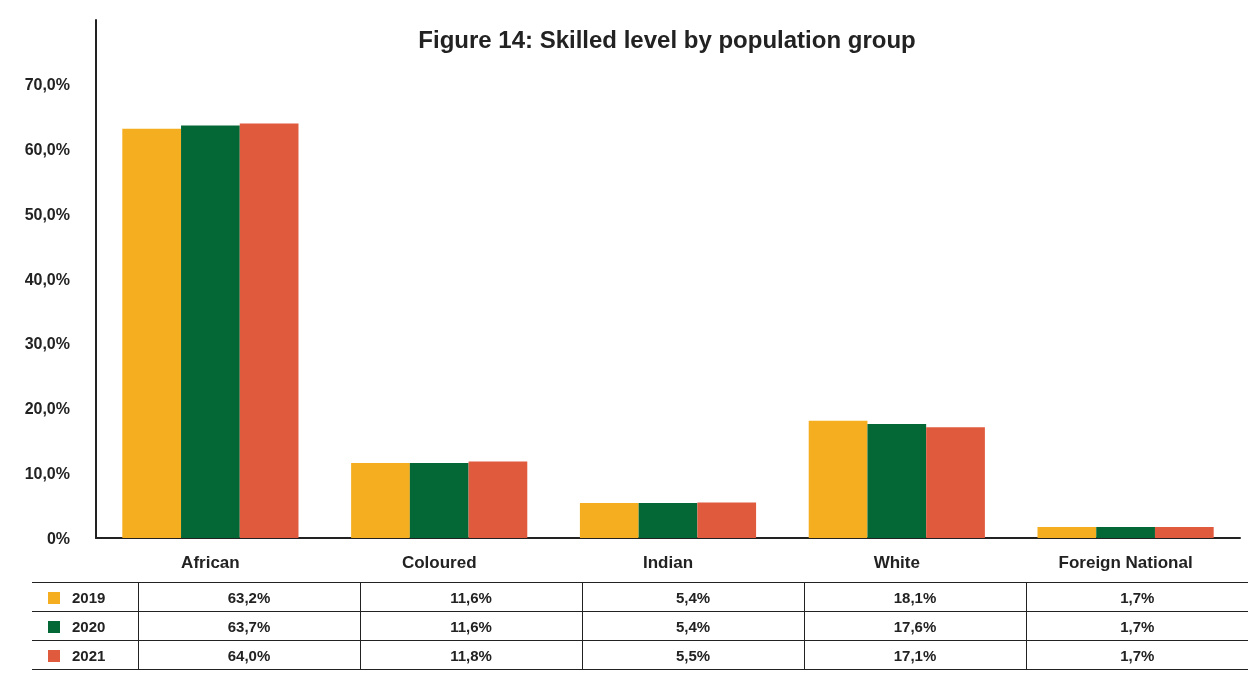  Describe the element at coordinates (85, 597) in the screenshot. I see `legend-label: 2019` at that location.